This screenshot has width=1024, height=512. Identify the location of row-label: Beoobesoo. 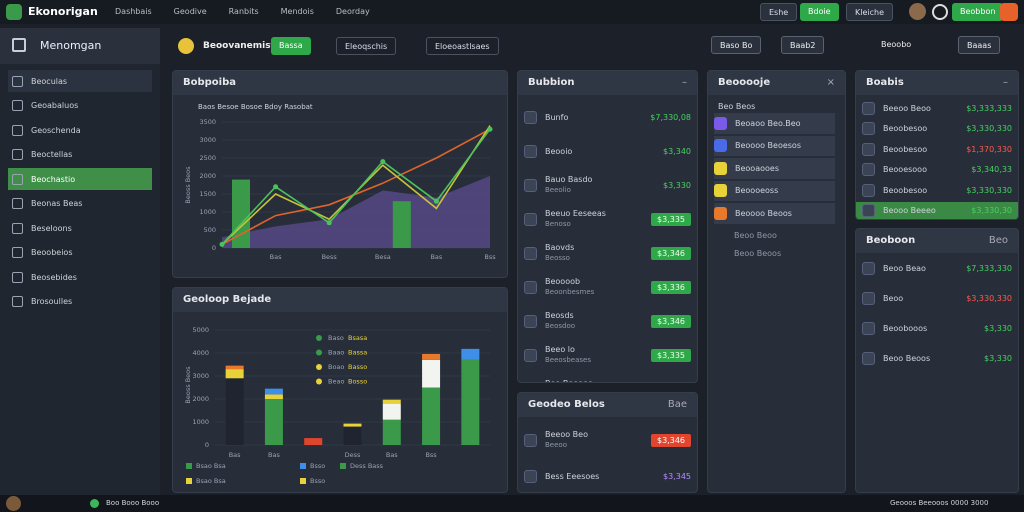
(924, 149).